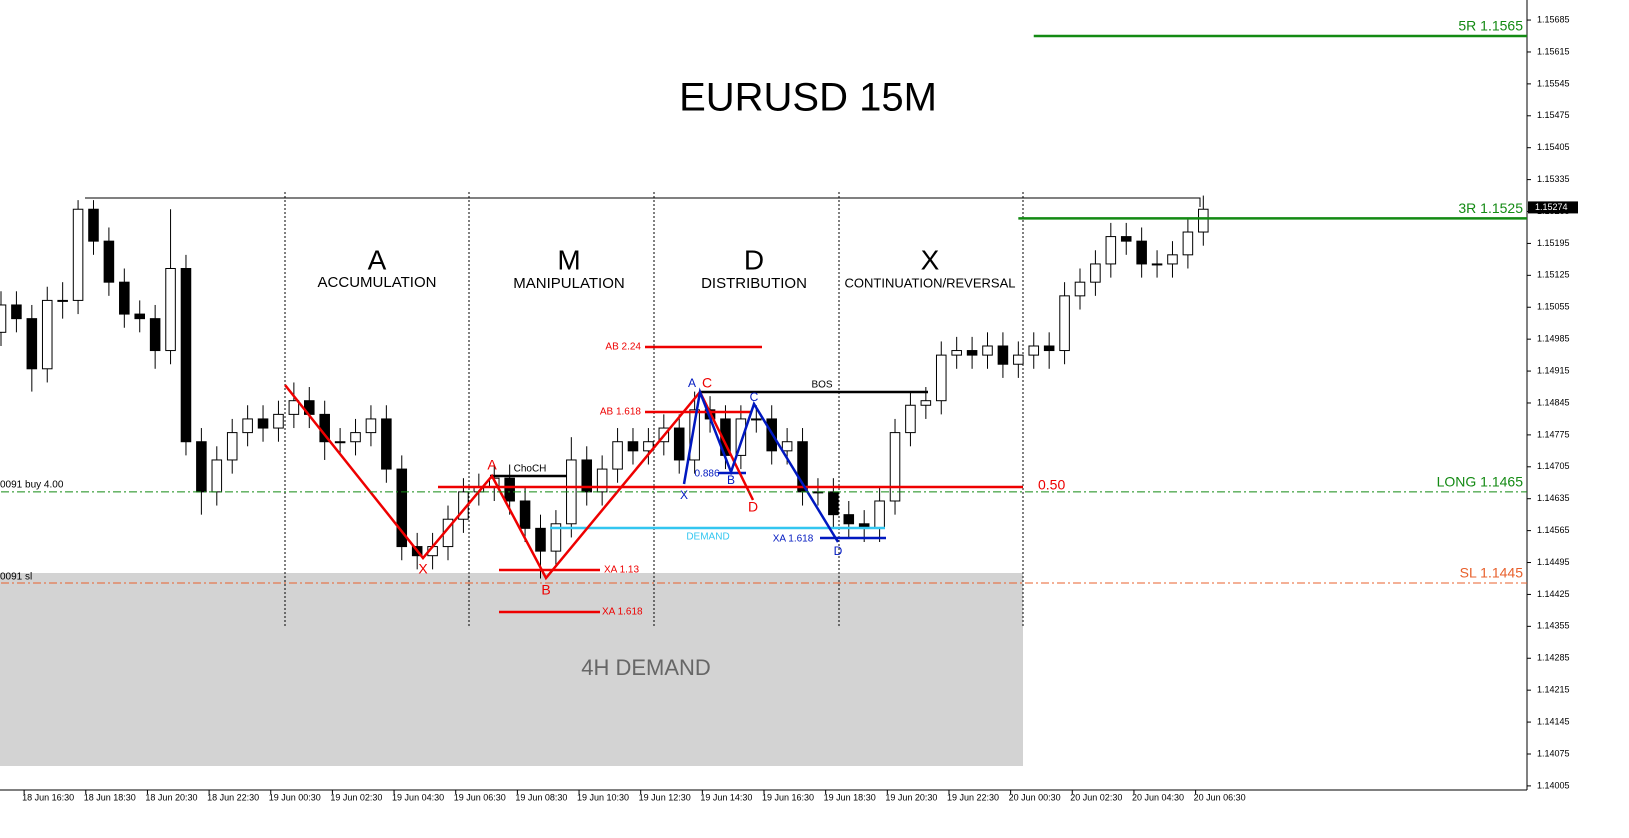 This screenshot has height=838, width=1629. What do you see at coordinates (1096, 797) in the screenshot?
I see `x-tick-label: 20 Jun 02:30` at bounding box center [1096, 797].